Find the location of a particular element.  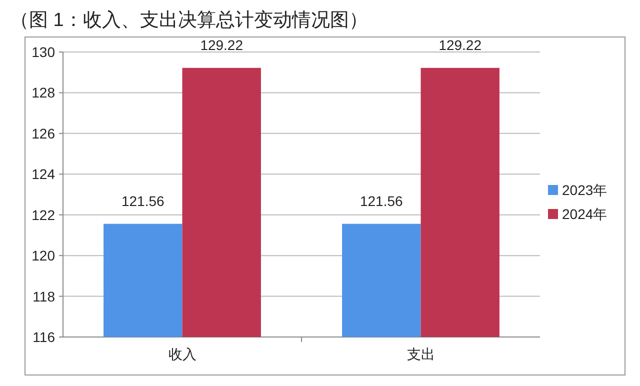

y-tick-label: 122 is located at coordinates (44, 214).